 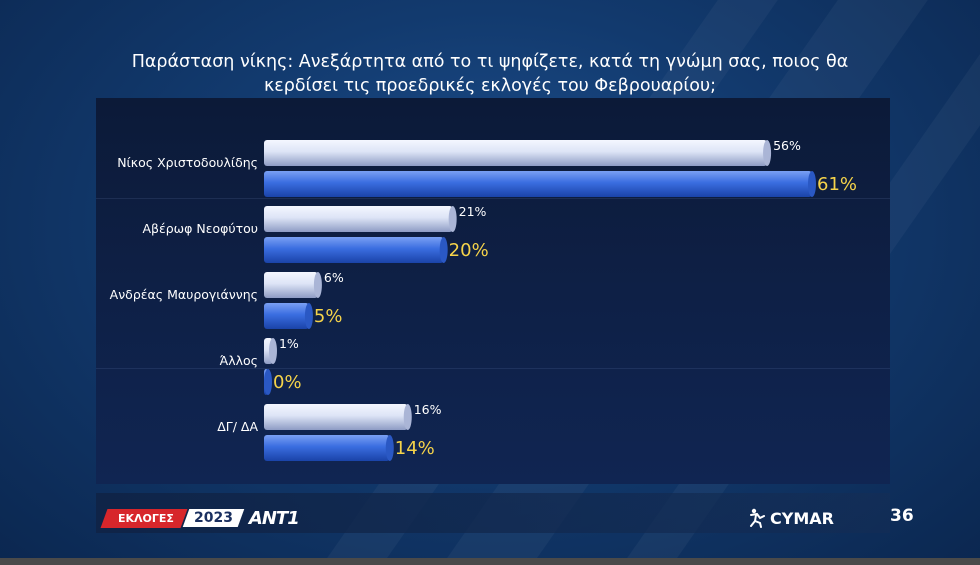 I want to click on data-label-light: 56%, so click(x=787, y=145).